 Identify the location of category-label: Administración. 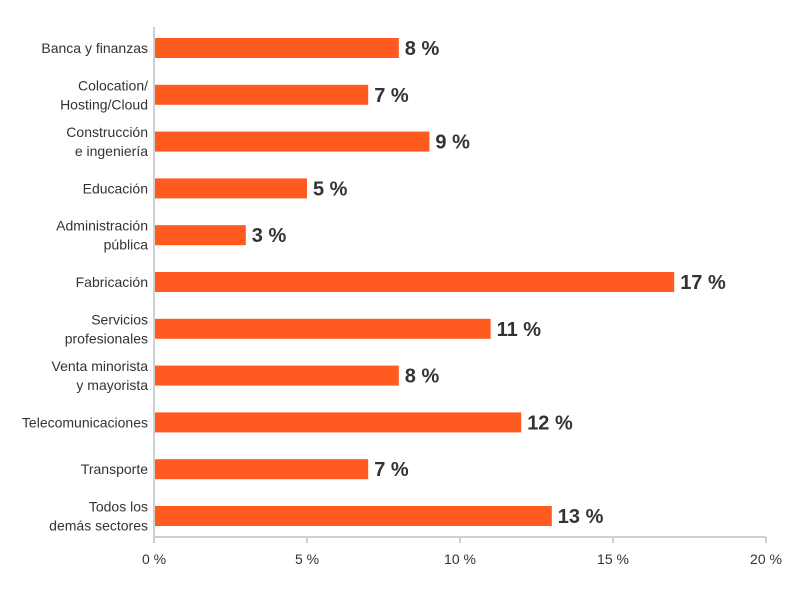
(102, 226).